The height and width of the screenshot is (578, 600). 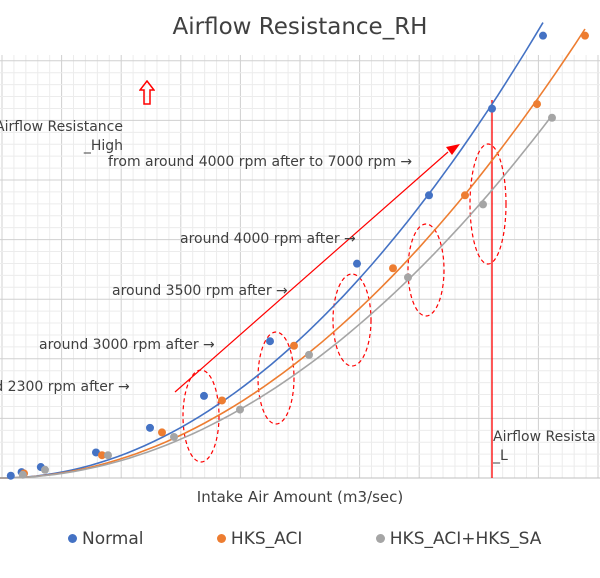 I want to click on annotation-3500rpm: around 3500 rpm after →, so click(x=200, y=291).